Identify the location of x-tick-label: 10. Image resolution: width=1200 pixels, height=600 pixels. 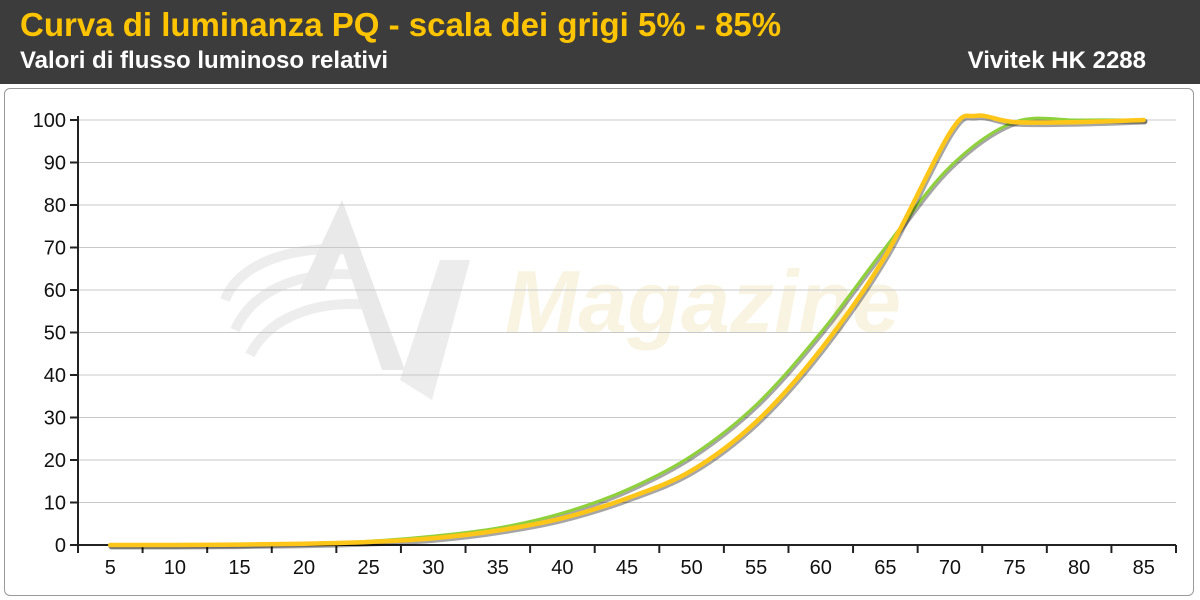
(175, 568).